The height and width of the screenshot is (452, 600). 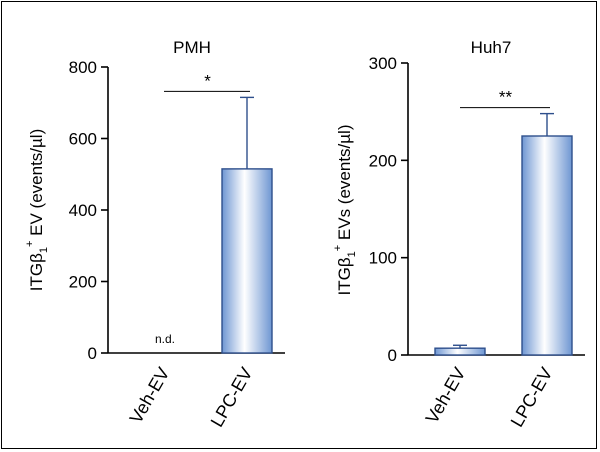 I want to click on y-tick-label: 400, so click(x=83, y=210).